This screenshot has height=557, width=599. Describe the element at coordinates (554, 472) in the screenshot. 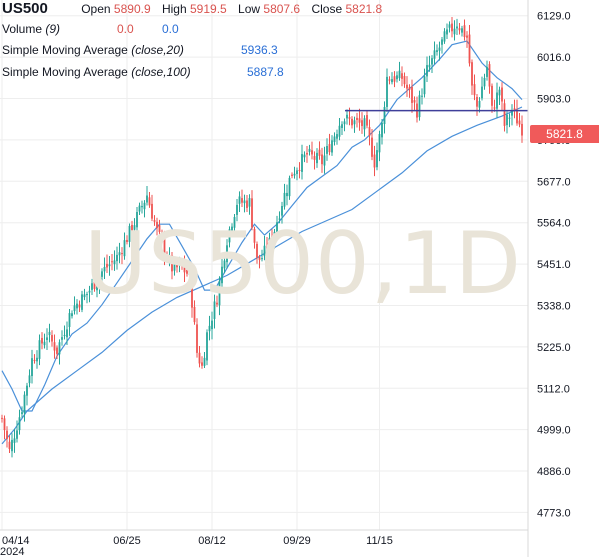

I see `price-tick-label: 4886.0` at that location.